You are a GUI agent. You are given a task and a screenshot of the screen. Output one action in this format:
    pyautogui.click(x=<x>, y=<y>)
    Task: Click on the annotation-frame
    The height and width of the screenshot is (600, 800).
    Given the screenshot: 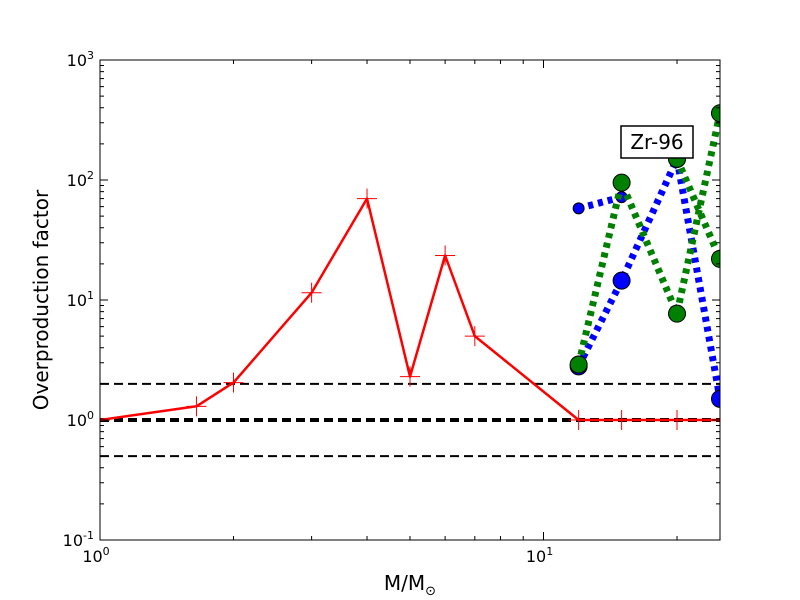 What is the action you would take?
    pyautogui.click(x=657, y=142)
    